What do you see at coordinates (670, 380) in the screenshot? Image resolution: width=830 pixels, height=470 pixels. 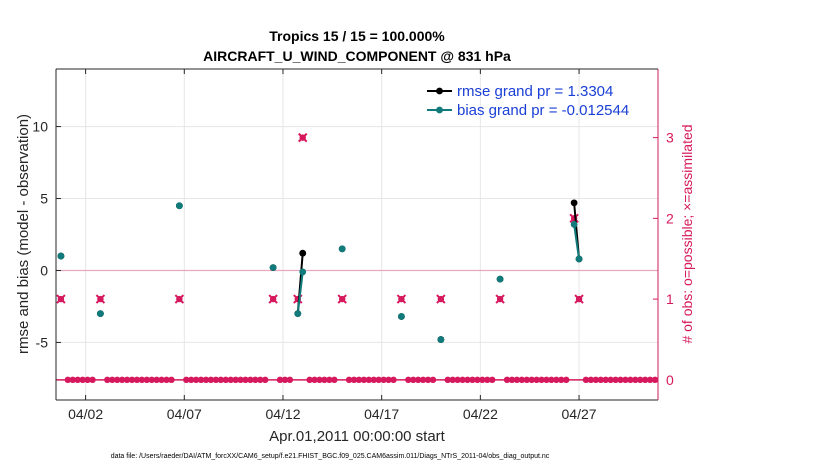 I see `y2-tick-label: 0` at bounding box center [670, 380].